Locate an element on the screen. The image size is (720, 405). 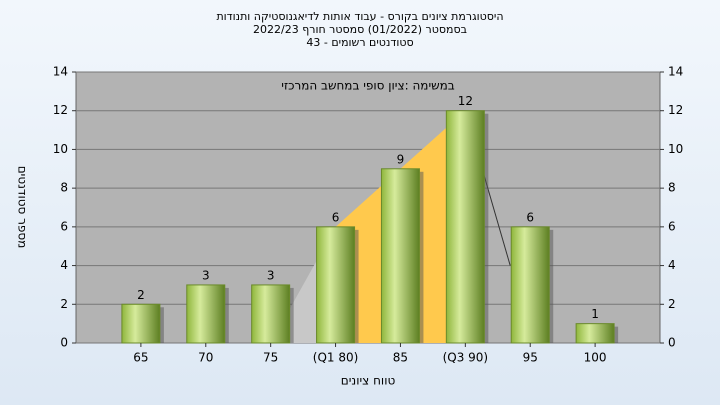
y2-tick-label: 12 is located at coordinates (675, 110).